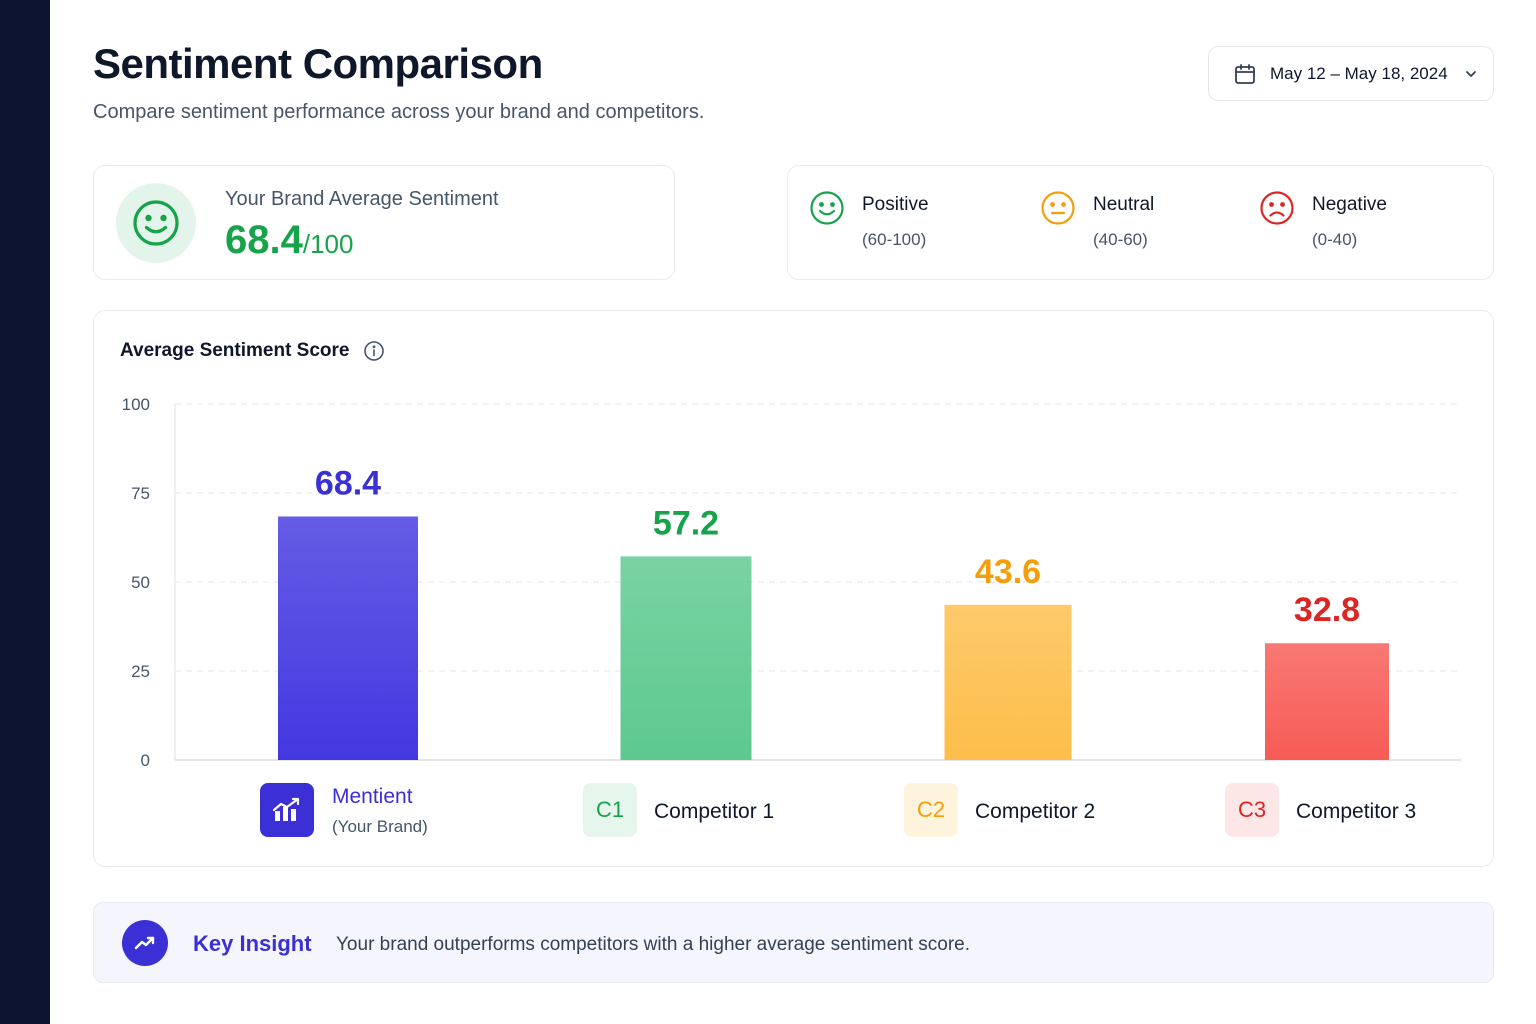 The image size is (1536, 1024). What do you see at coordinates (1359, 73) in the screenshot?
I see `date-range-label: May 12 – May 18, 2024` at bounding box center [1359, 73].